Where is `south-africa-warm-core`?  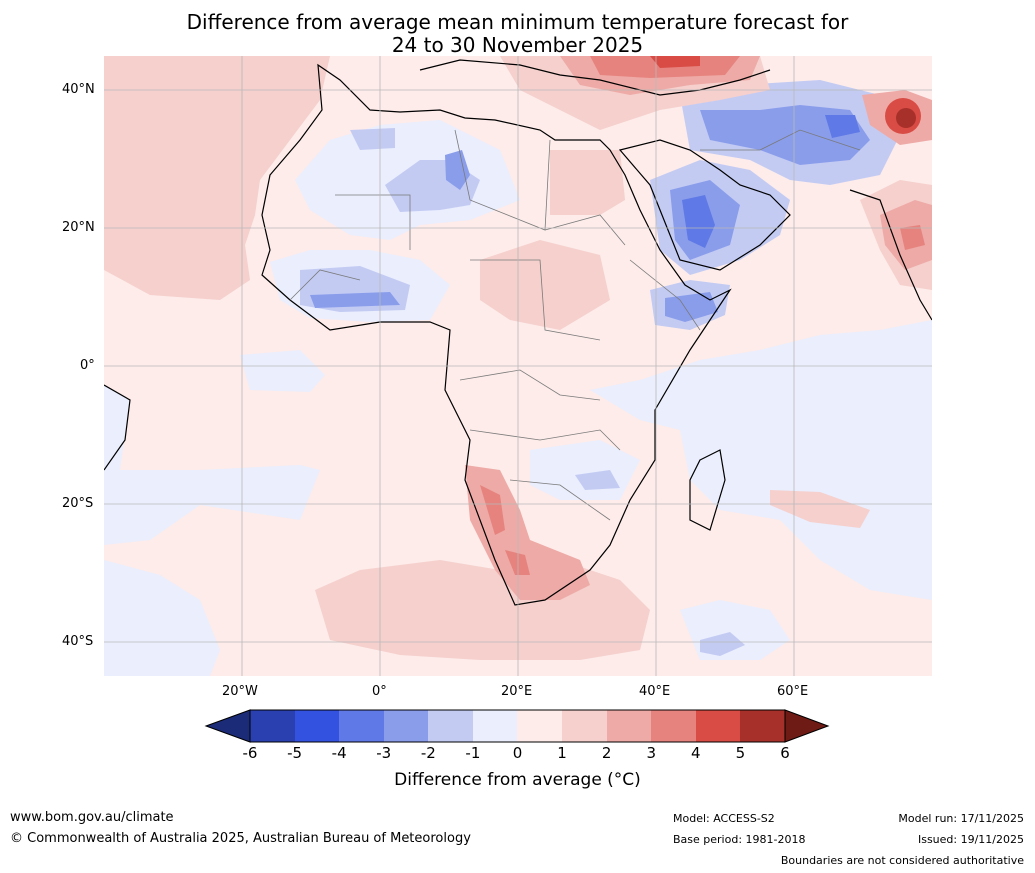 south-africa-warm-core is located at coordinates (517, 562).